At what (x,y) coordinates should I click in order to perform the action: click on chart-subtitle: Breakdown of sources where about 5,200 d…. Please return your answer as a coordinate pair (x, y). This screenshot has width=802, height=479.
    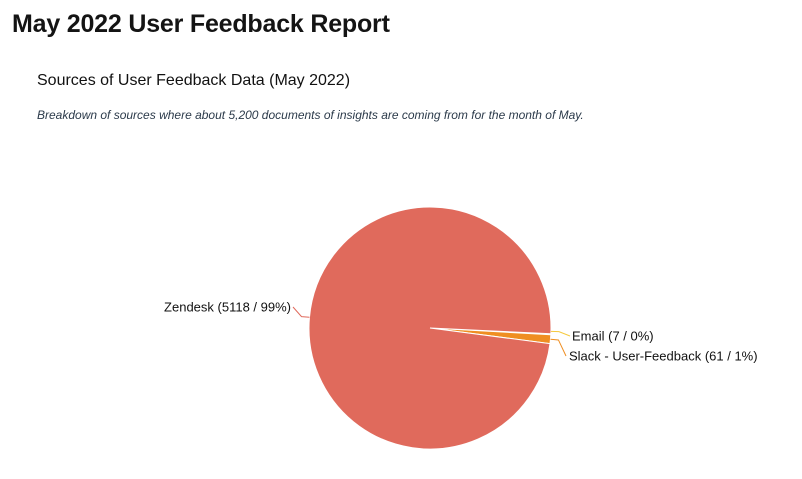
    Looking at the image, I should click on (310, 115).